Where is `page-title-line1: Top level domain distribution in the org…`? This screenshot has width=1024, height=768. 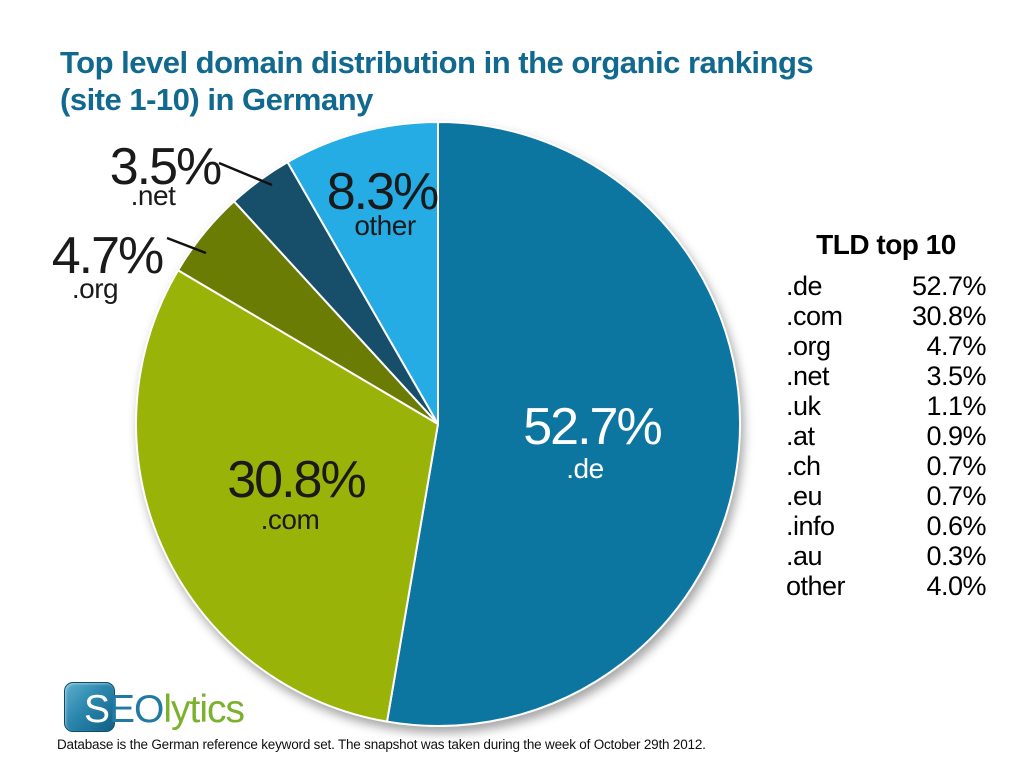
page-title-line1: Top level domain distribution in the org… is located at coordinates (437, 62).